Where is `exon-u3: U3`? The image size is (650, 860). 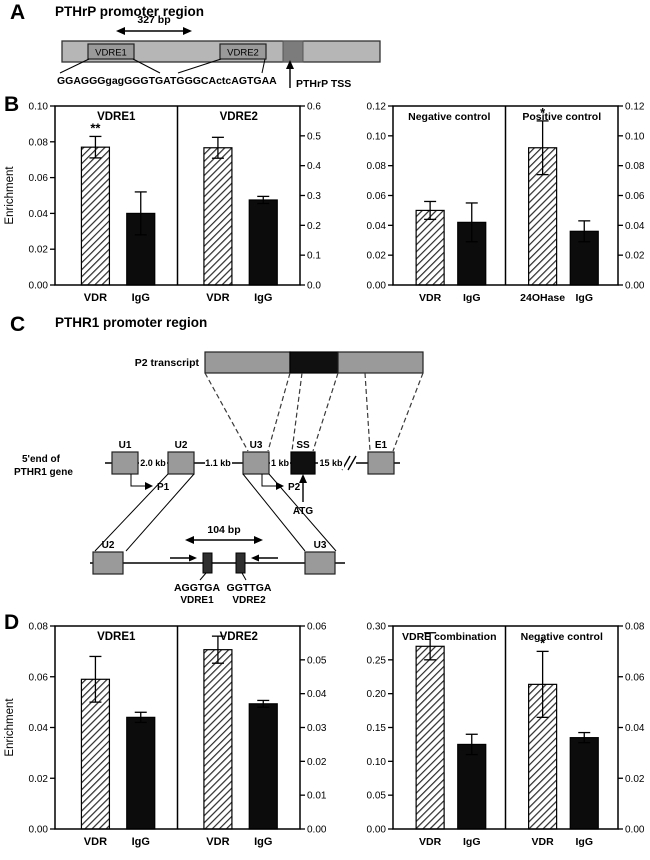 exon-u3: U3 is located at coordinates (256, 457).